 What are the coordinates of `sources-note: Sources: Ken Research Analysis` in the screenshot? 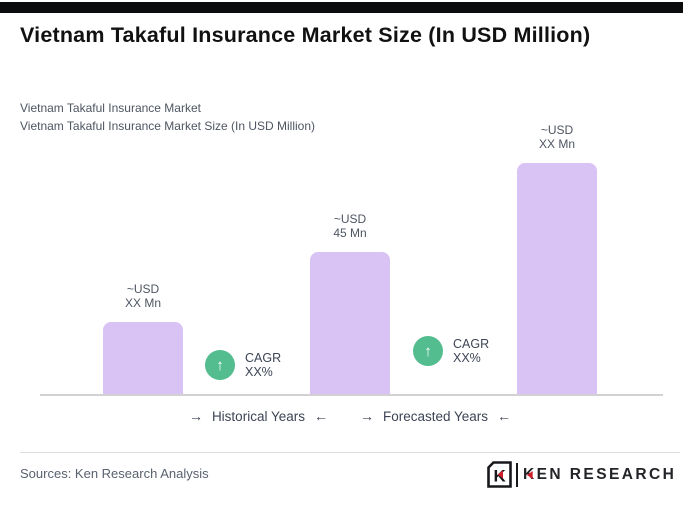 It's located at (114, 473).